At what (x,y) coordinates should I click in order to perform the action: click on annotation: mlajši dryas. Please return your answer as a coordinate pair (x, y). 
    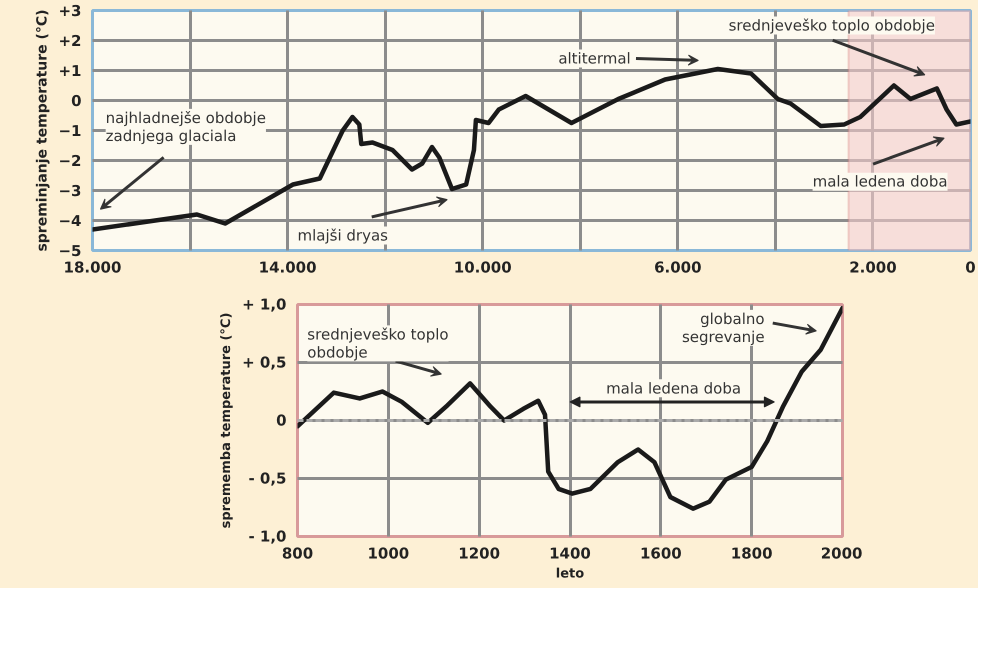
    Looking at the image, I should click on (343, 235).